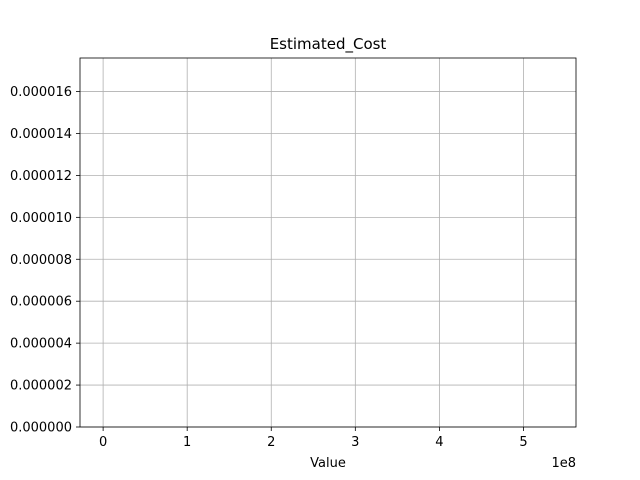 The width and height of the screenshot is (640, 480). What do you see at coordinates (41, 428) in the screenshot?
I see `y-tick-label: 0.000000` at bounding box center [41, 428].